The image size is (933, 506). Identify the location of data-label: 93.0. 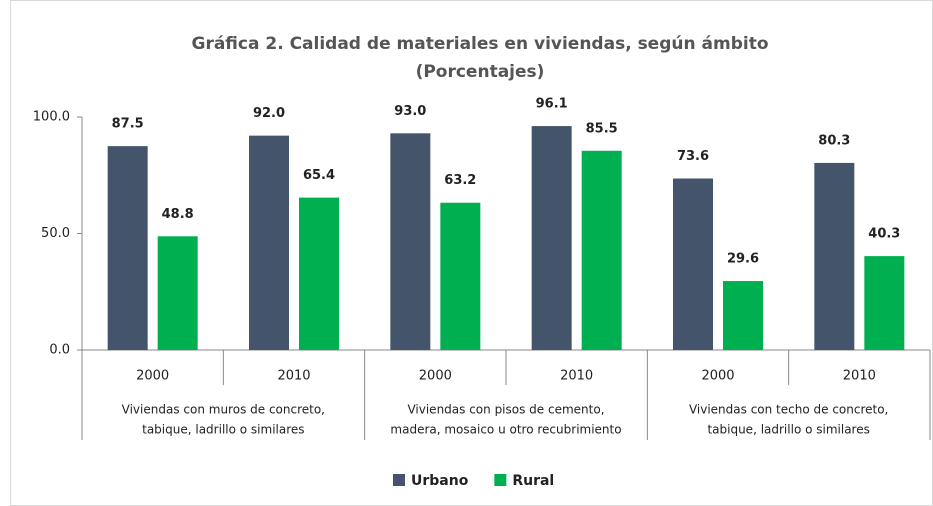
(410, 111).